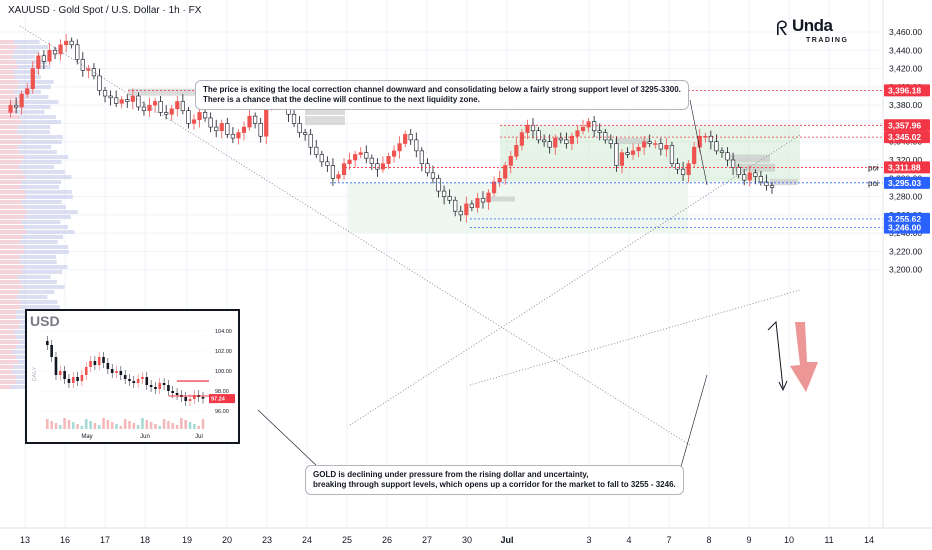 The width and height of the screenshot is (932, 550). I want to click on x-tick: 8, so click(708, 540).